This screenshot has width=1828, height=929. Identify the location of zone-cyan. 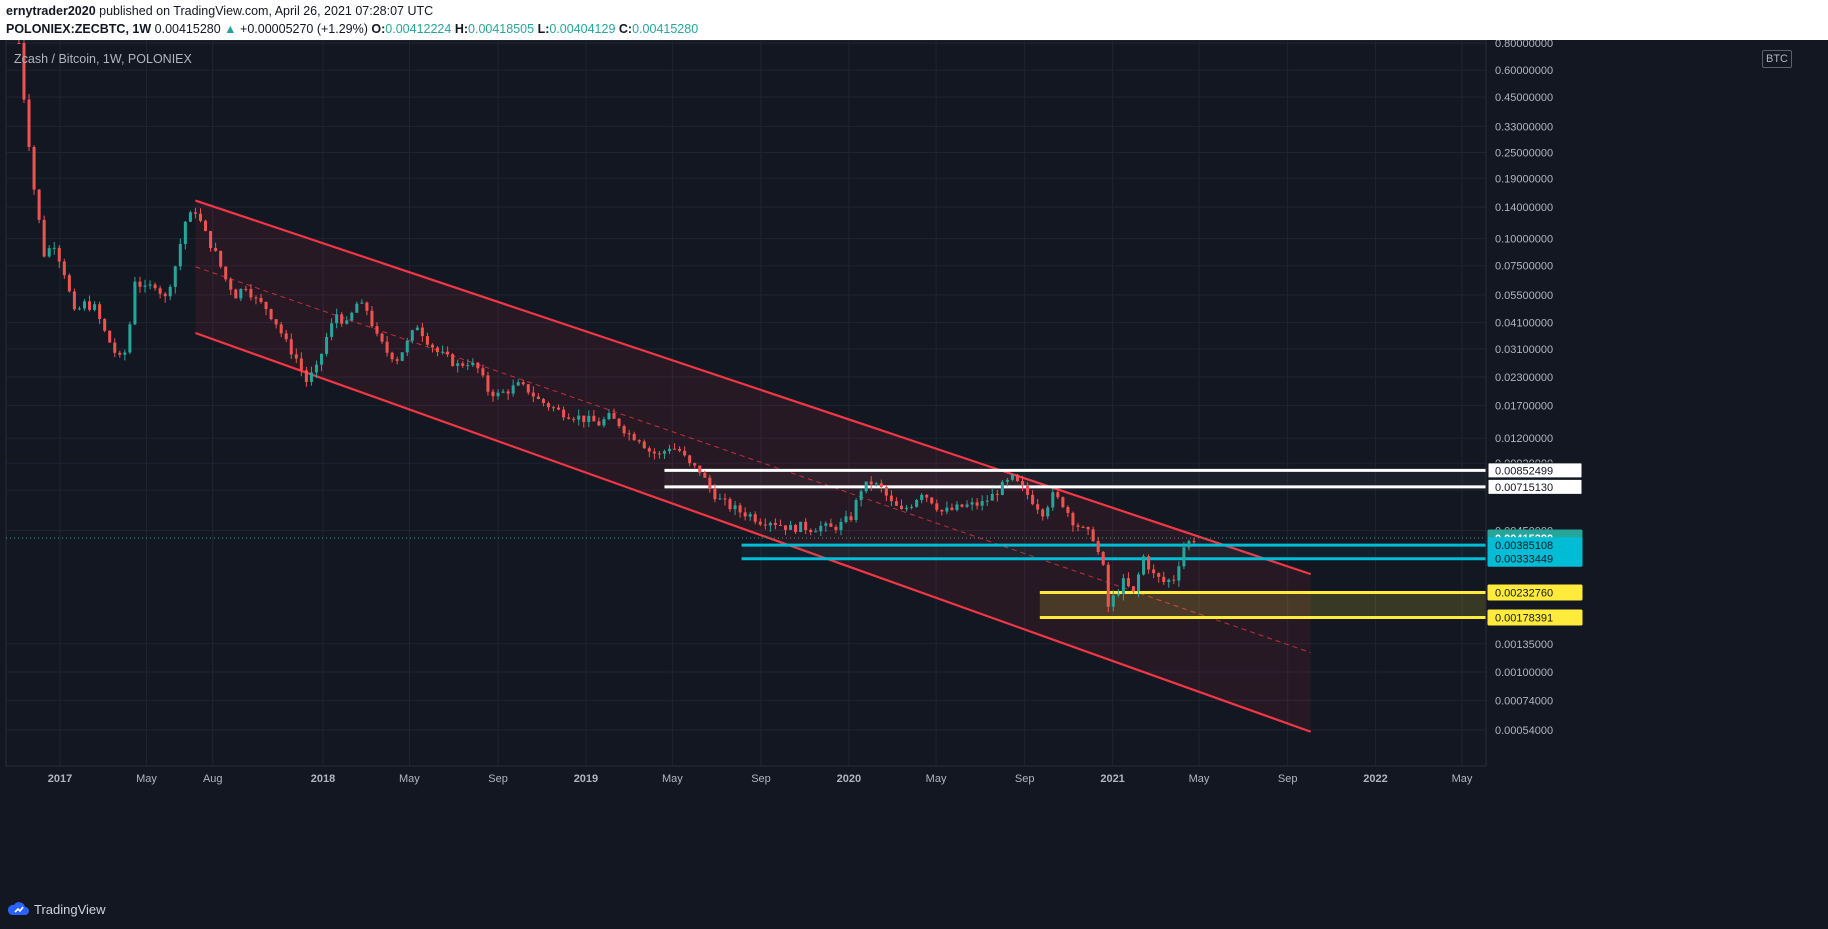
(1113, 552).